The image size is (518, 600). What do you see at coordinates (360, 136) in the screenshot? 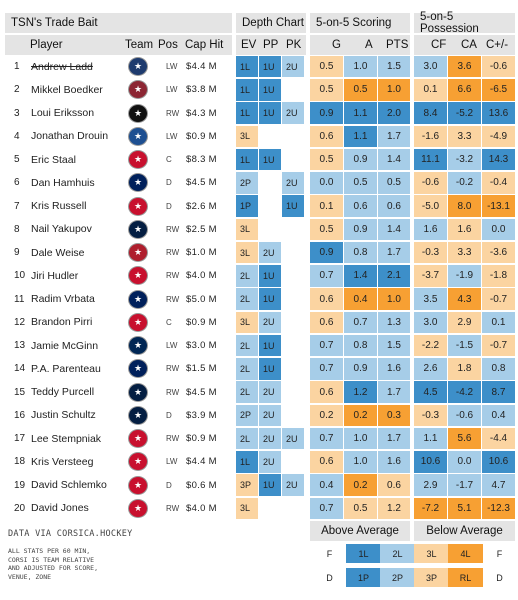
I see `cell-a: 1.1` at bounding box center [360, 136].